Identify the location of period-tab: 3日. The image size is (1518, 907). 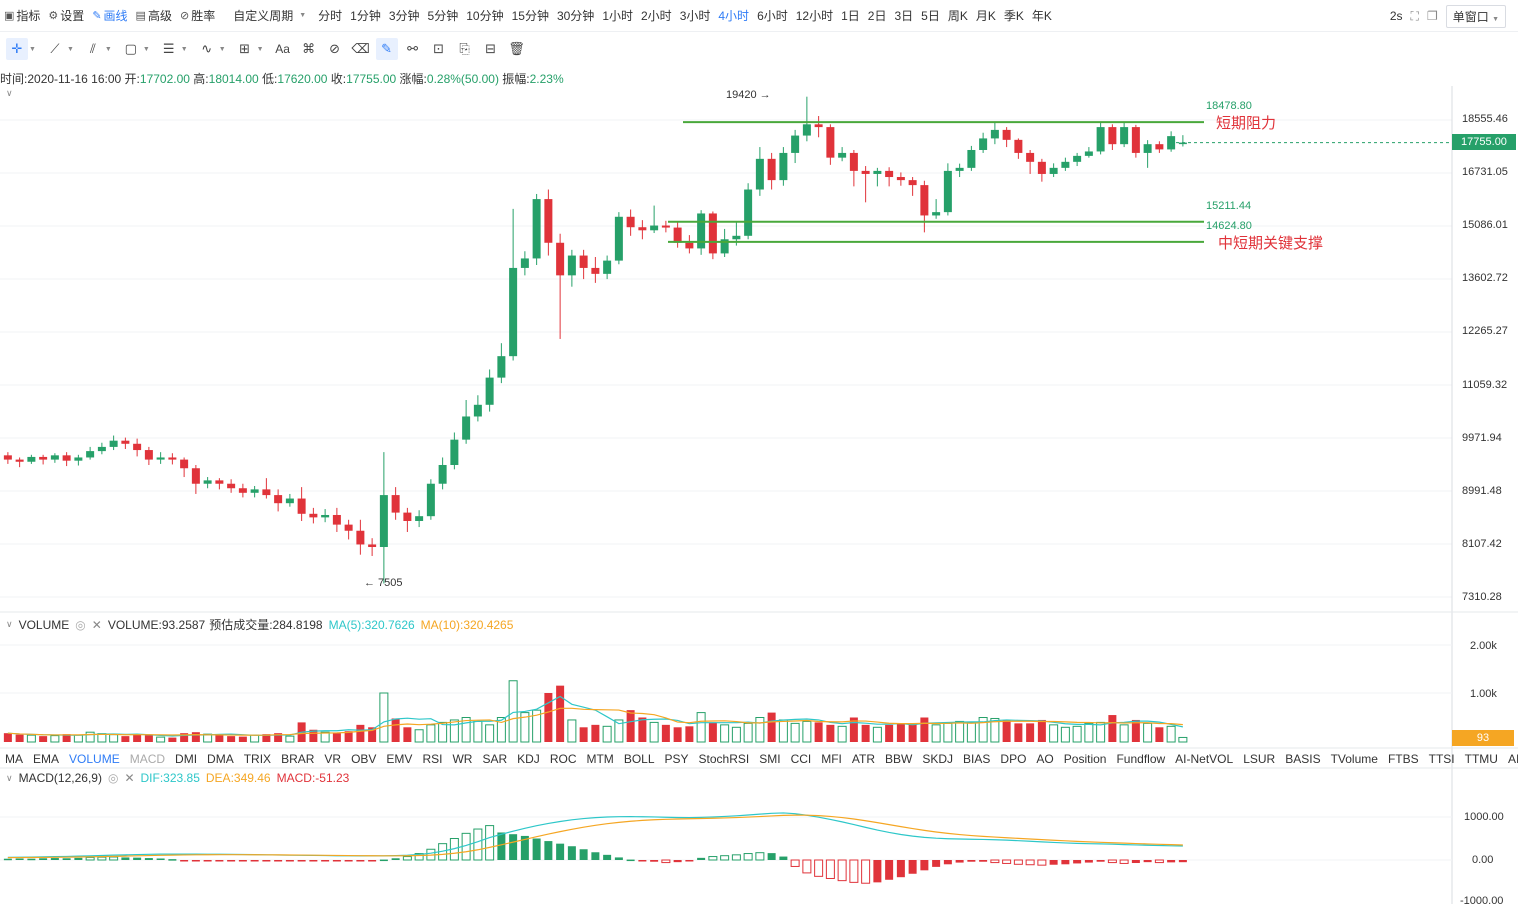
(904, 16).